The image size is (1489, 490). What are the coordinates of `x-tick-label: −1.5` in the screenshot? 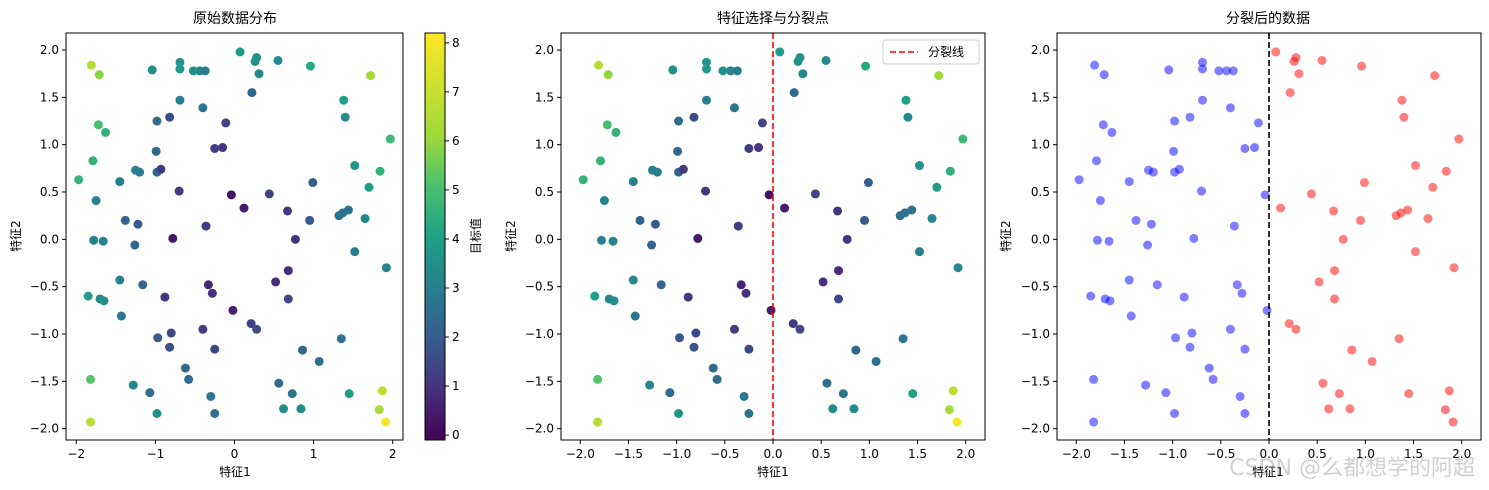 It's located at (1124, 454).